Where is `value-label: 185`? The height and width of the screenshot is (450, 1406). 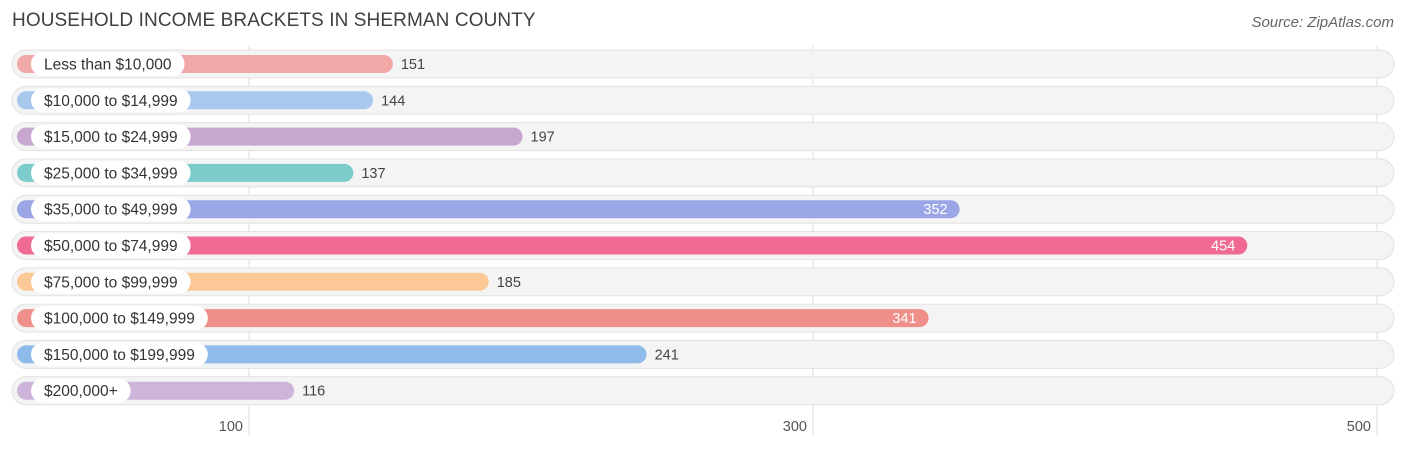 value-label: 185 is located at coordinates (509, 283).